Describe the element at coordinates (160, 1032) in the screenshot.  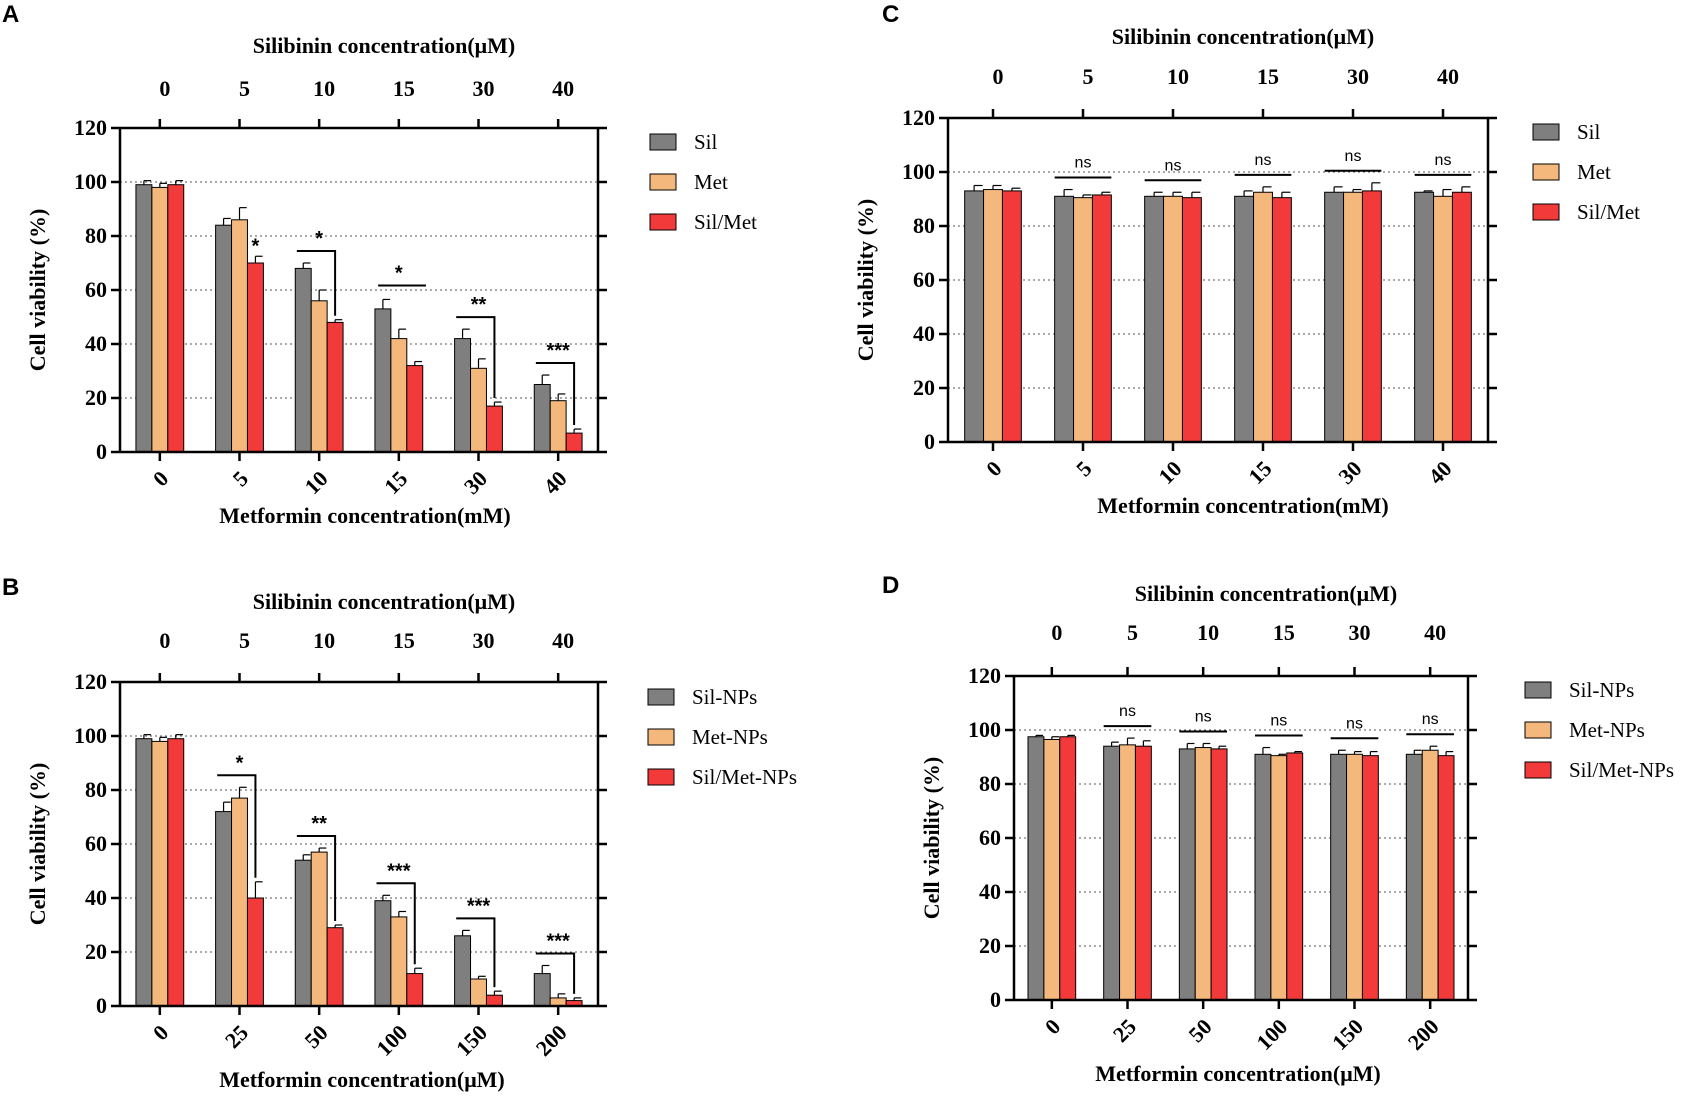
I see `x-tick-label: 0` at that location.